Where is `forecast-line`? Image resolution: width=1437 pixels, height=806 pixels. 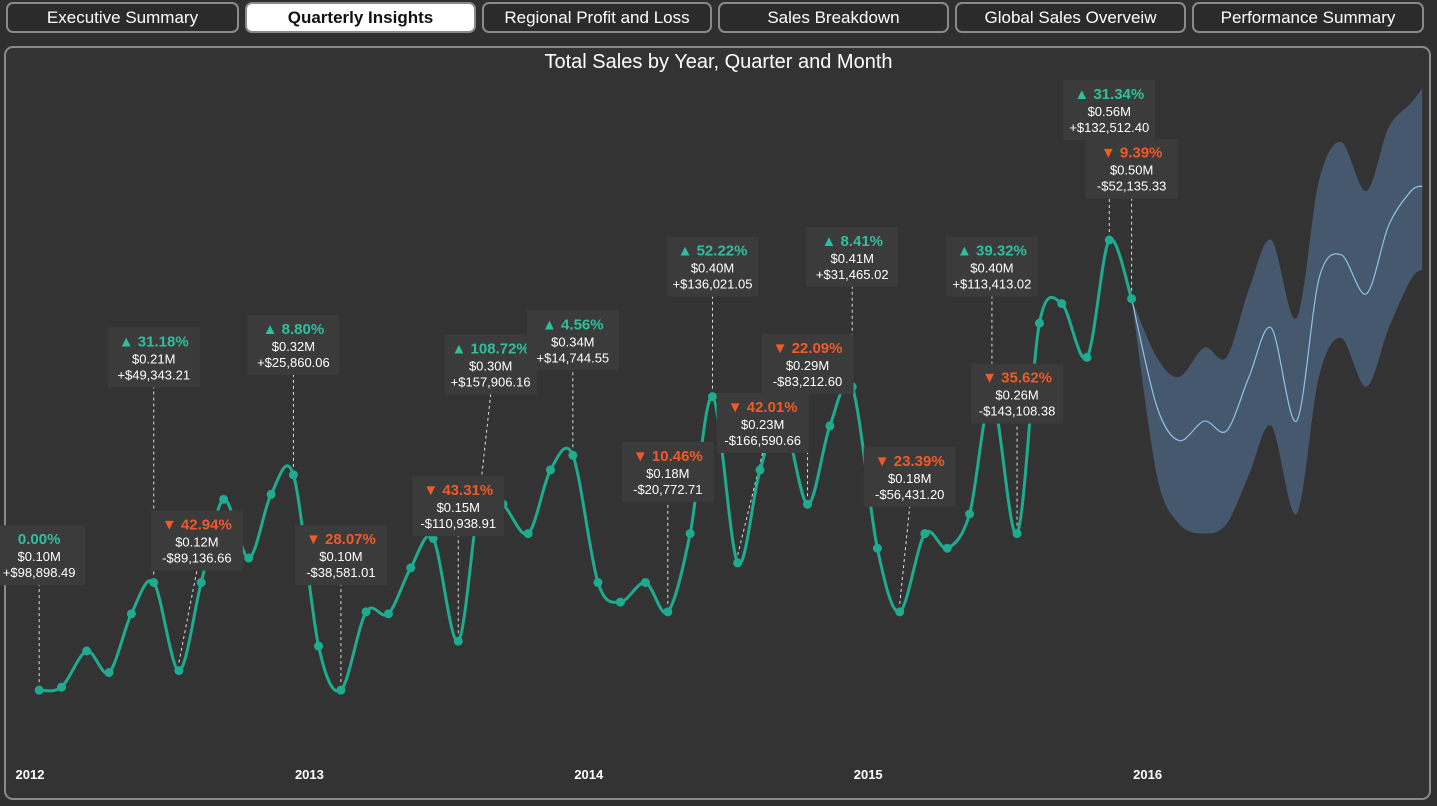 forecast-line is located at coordinates (1277, 313).